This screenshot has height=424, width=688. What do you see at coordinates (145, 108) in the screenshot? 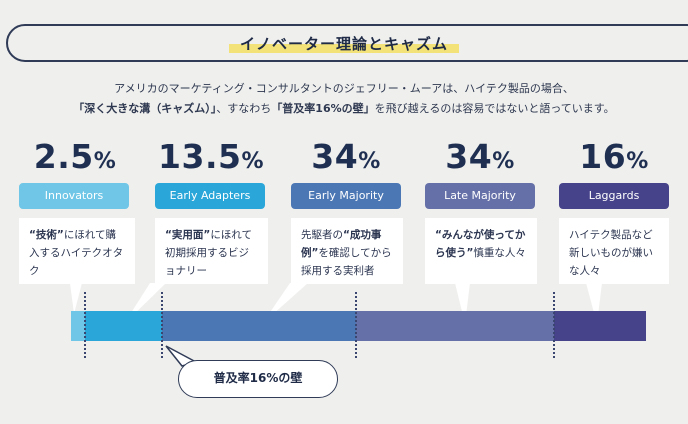
I see `intro-chasm-term: 「深く大きな溝（キャズム）」` at bounding box center [145, 108].